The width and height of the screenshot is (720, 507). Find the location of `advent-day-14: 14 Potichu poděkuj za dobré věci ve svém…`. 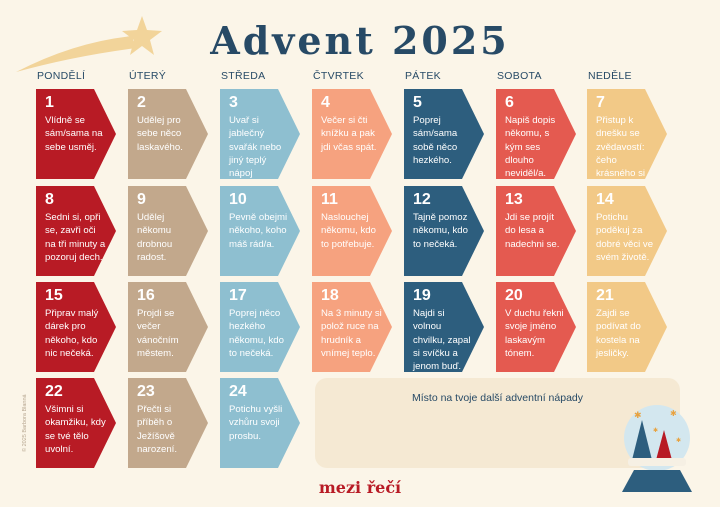

advent-day-14: 14 Potichu poděkuj za dobré věci ve svém… is located at coordinates (627, 231).